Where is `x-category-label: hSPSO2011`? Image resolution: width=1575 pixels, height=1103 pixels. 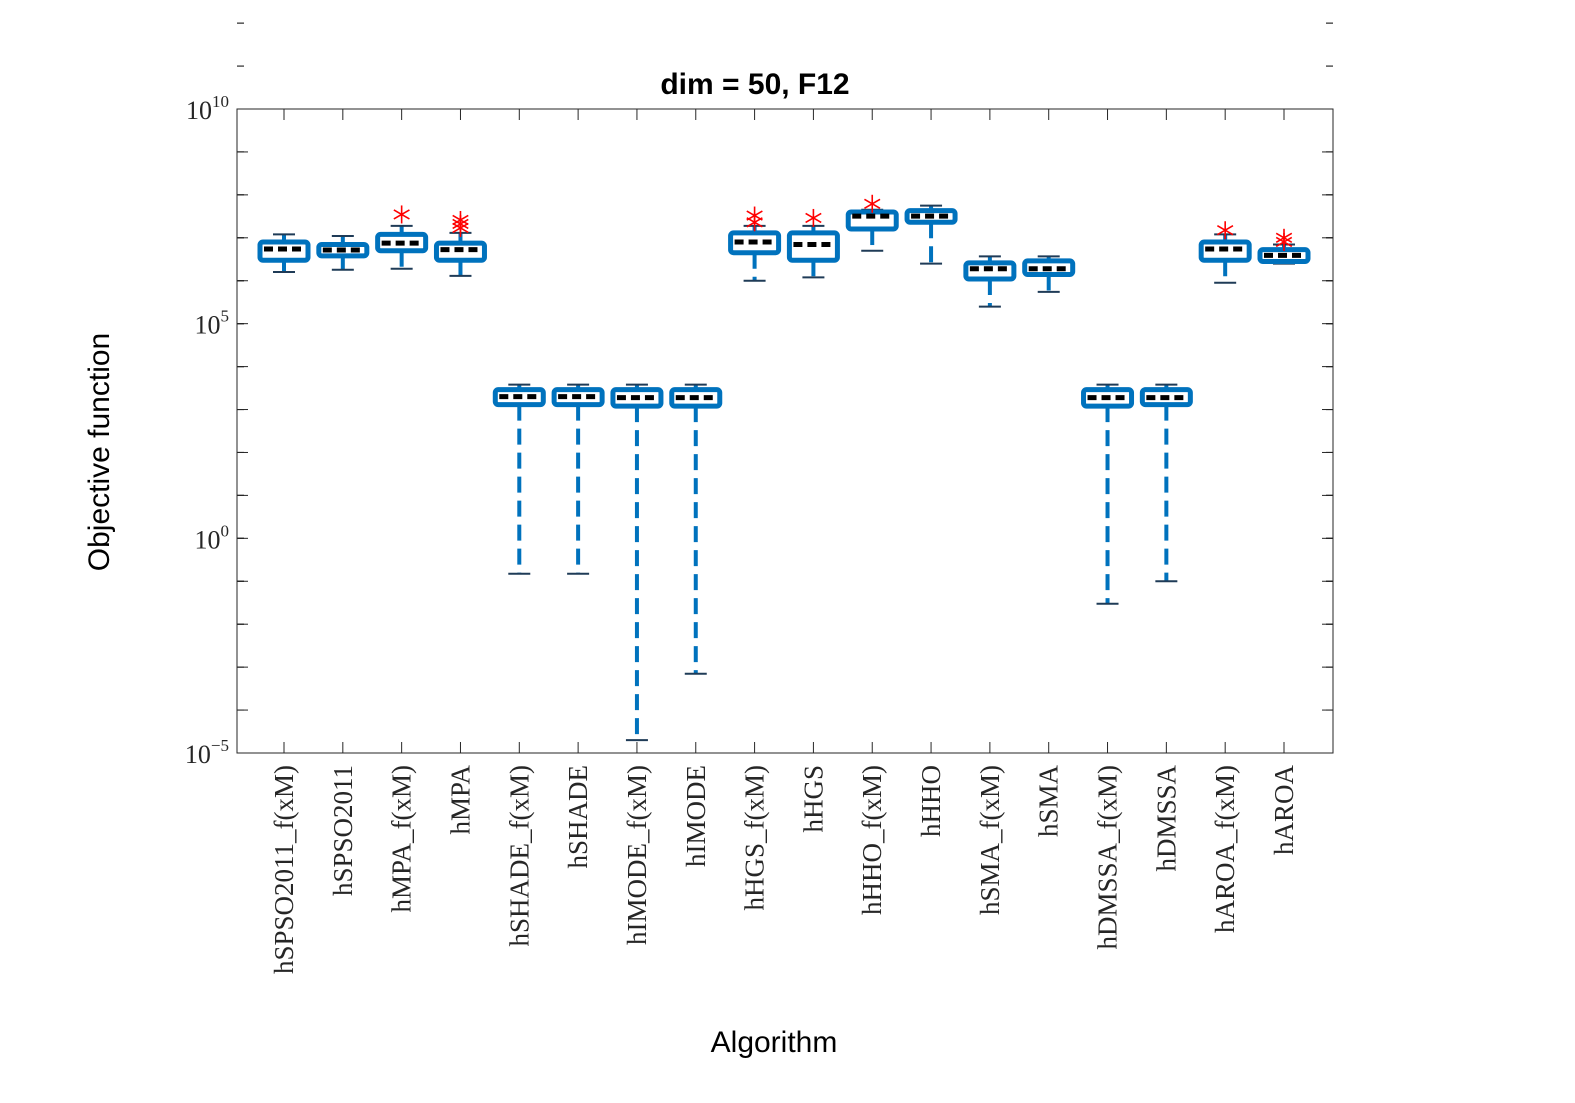
x-category-label: hSPSO2011 is located at coordinates (343, 830).